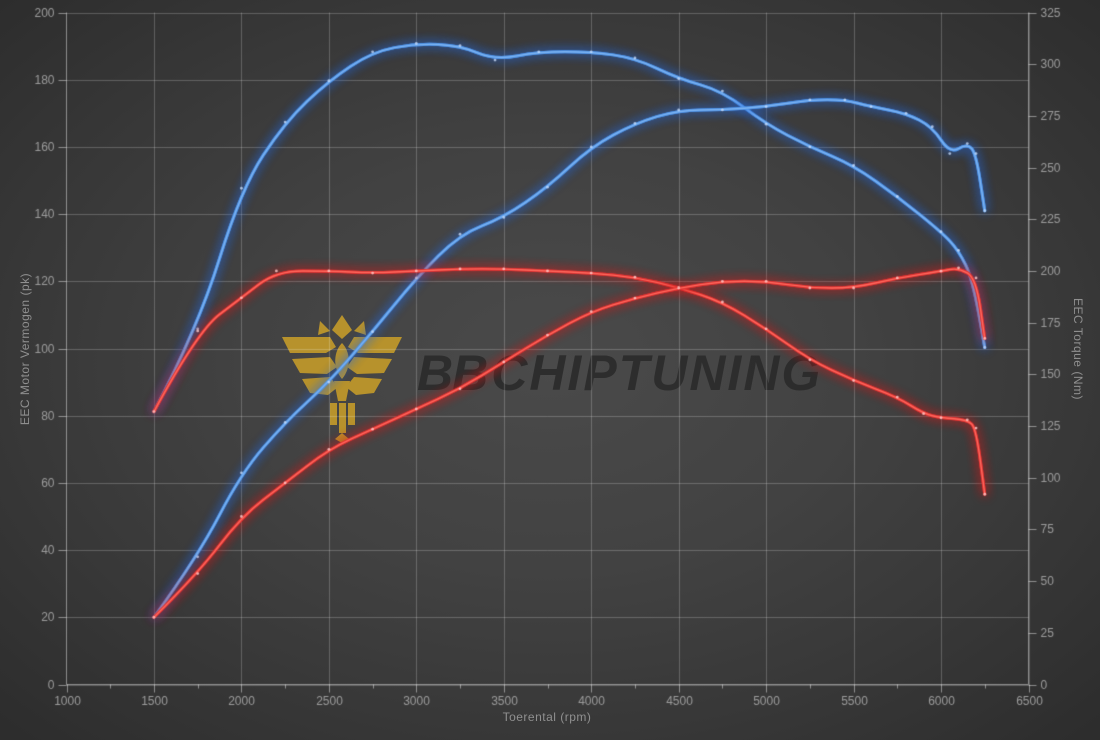 Image resolution: width=1100 pixels, height=740 pixels. I want to click on x-axis-title: Toerental (rpm), so click(547, 717).